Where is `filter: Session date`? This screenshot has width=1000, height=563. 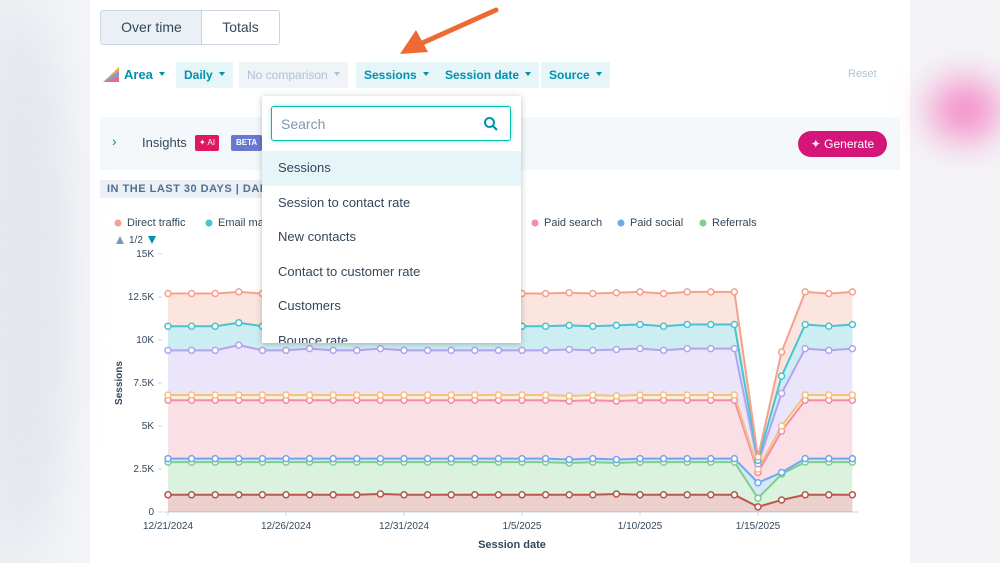 filter: Session date is located at coordinates (488, 75).